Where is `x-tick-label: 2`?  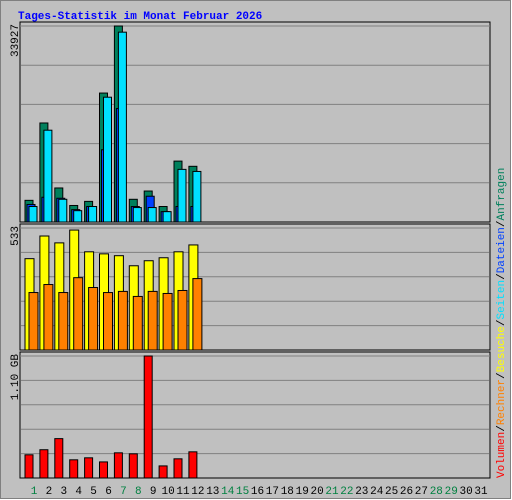 x-tick-label: 2 is located at coordinates (49, 492).